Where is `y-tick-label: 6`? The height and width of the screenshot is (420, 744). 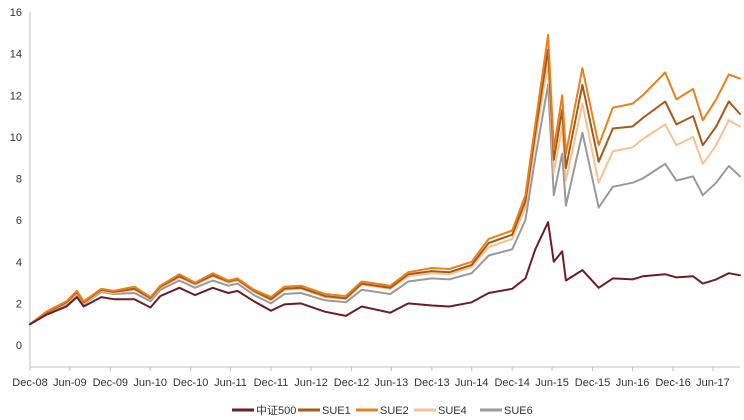 y-tick-label: 6 is located at coordinates (19, 221).